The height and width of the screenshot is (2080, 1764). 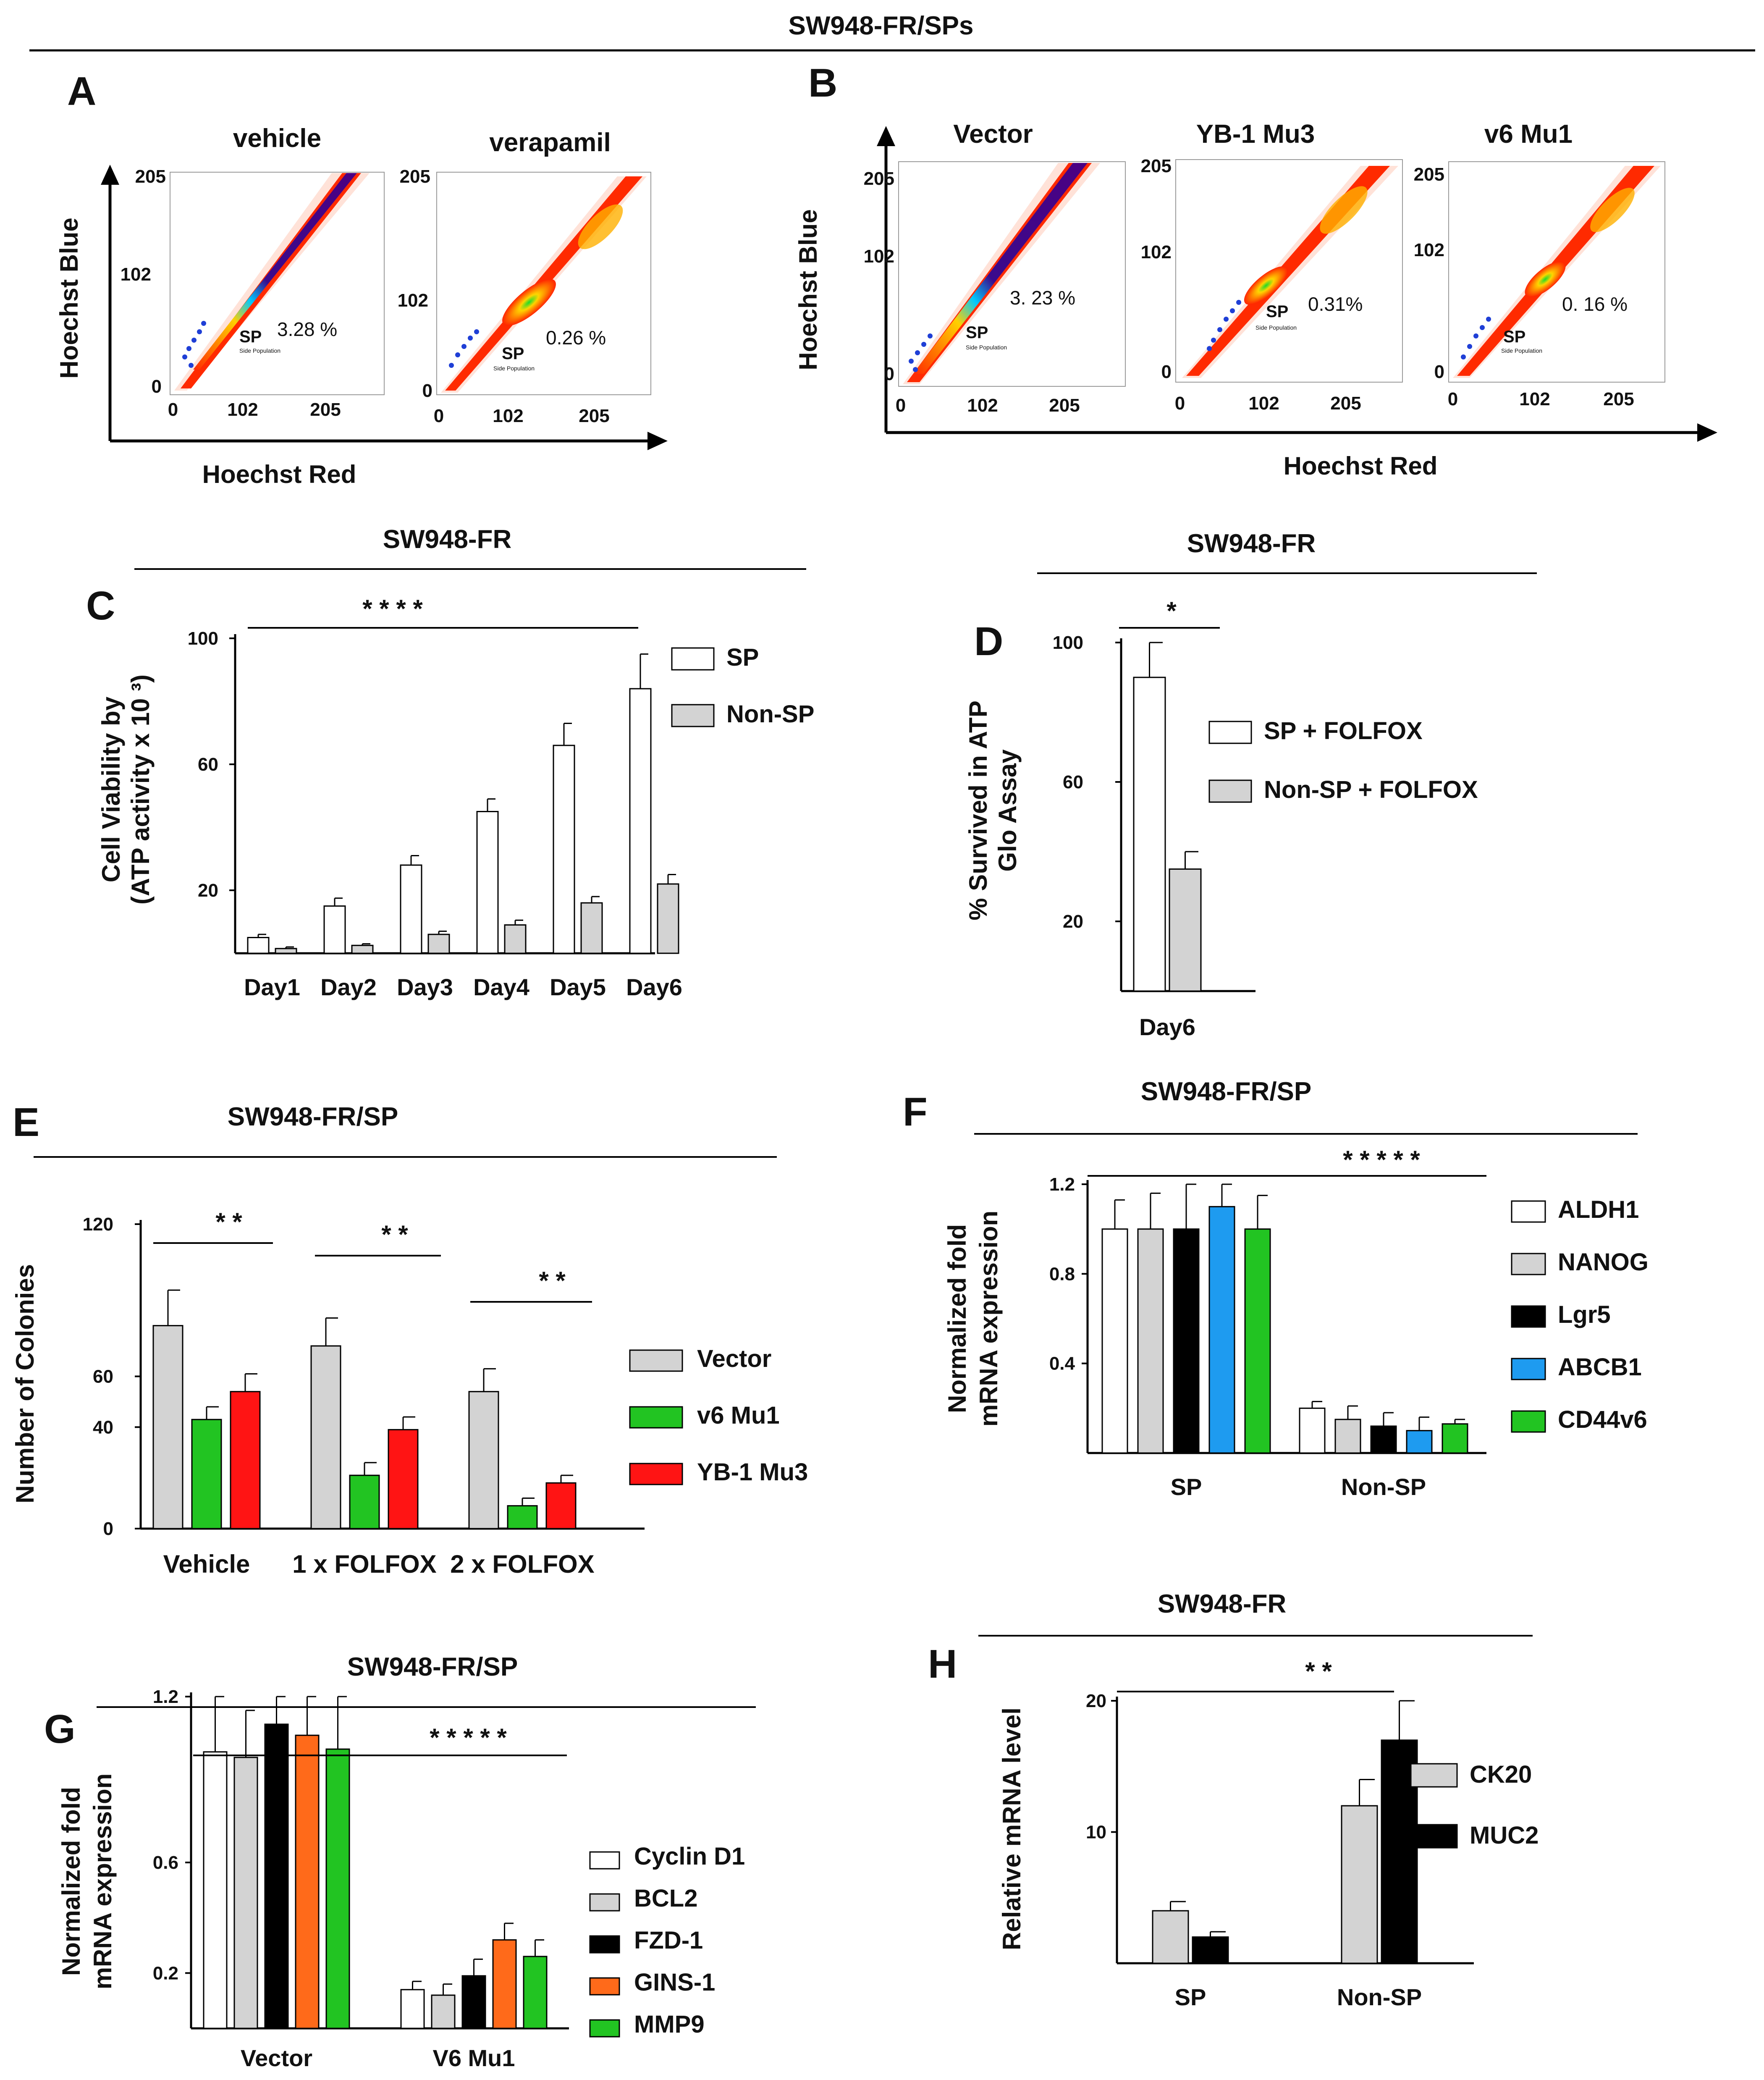 I want to click on legend-label: BCL2, so click(x=665, y=1899).